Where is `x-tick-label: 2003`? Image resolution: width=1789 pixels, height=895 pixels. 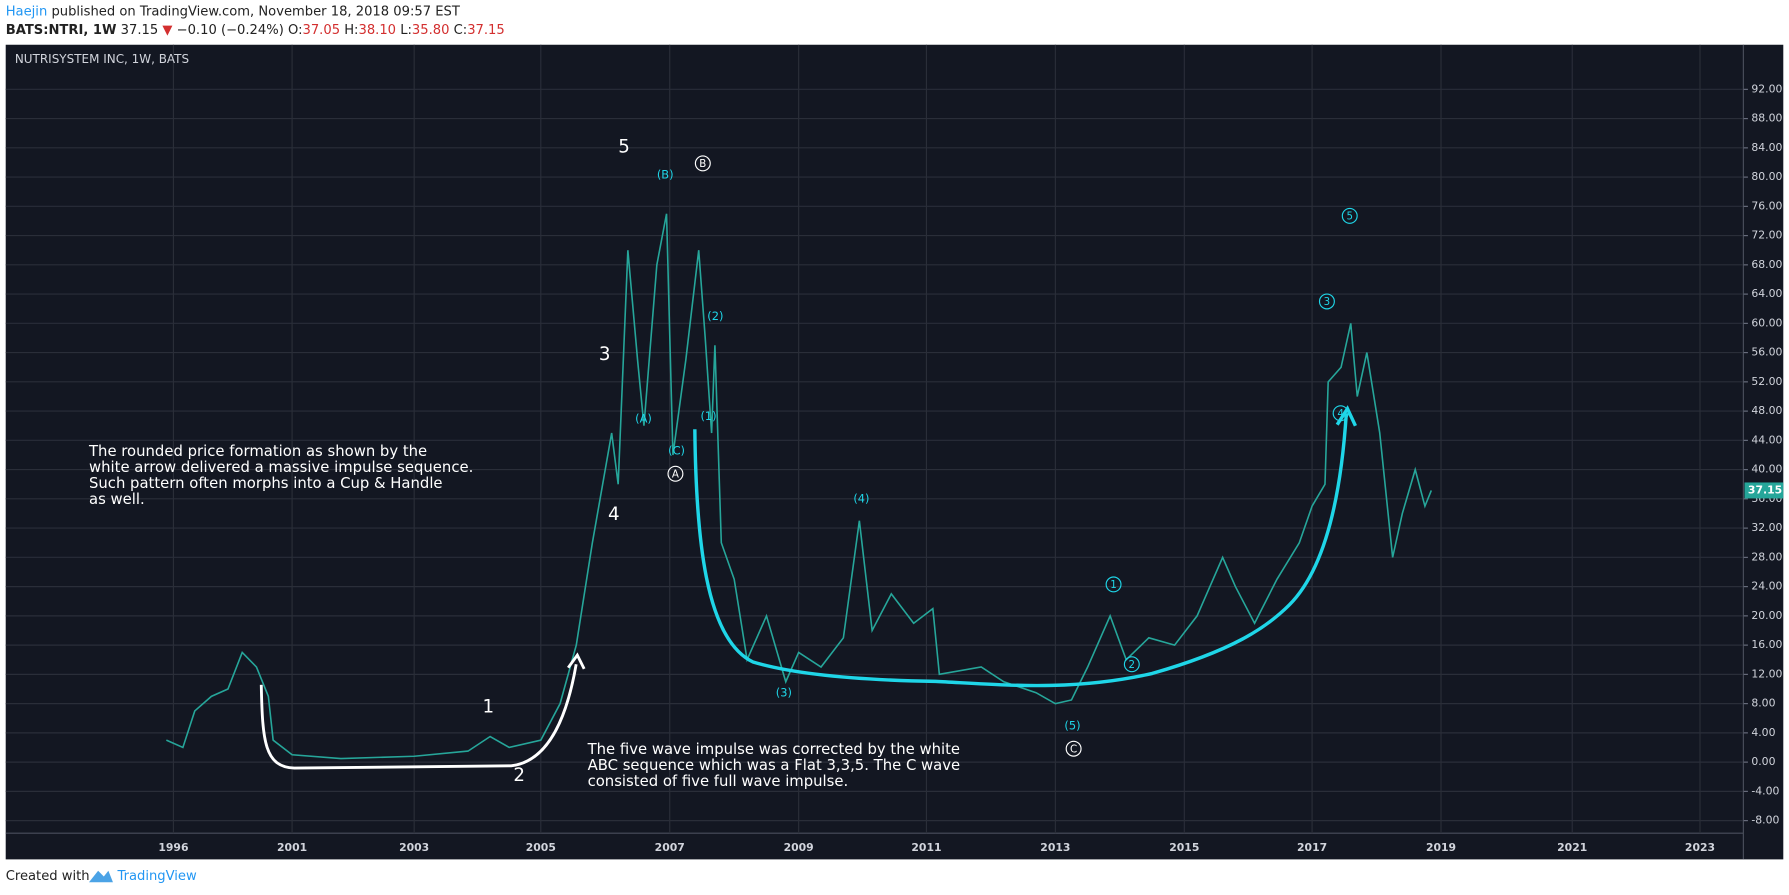
x-tick-label: 2003 is located at coordinates (414, 847).